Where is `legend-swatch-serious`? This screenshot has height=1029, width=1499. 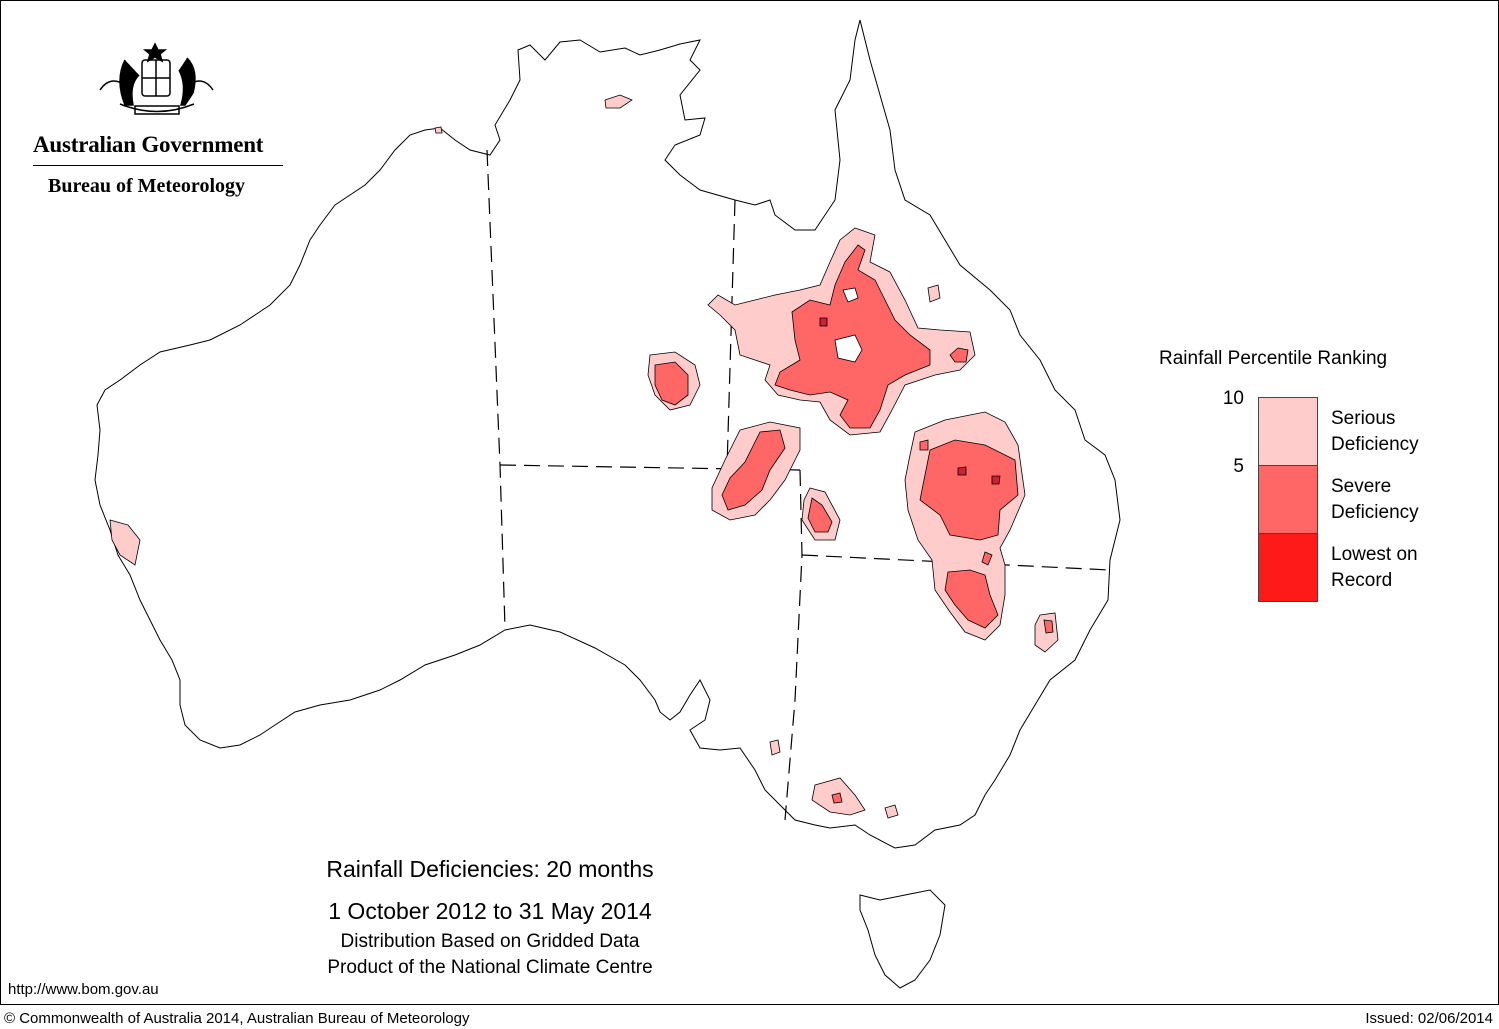 legend-swatch-serious is located at coordinates (1288, 431).